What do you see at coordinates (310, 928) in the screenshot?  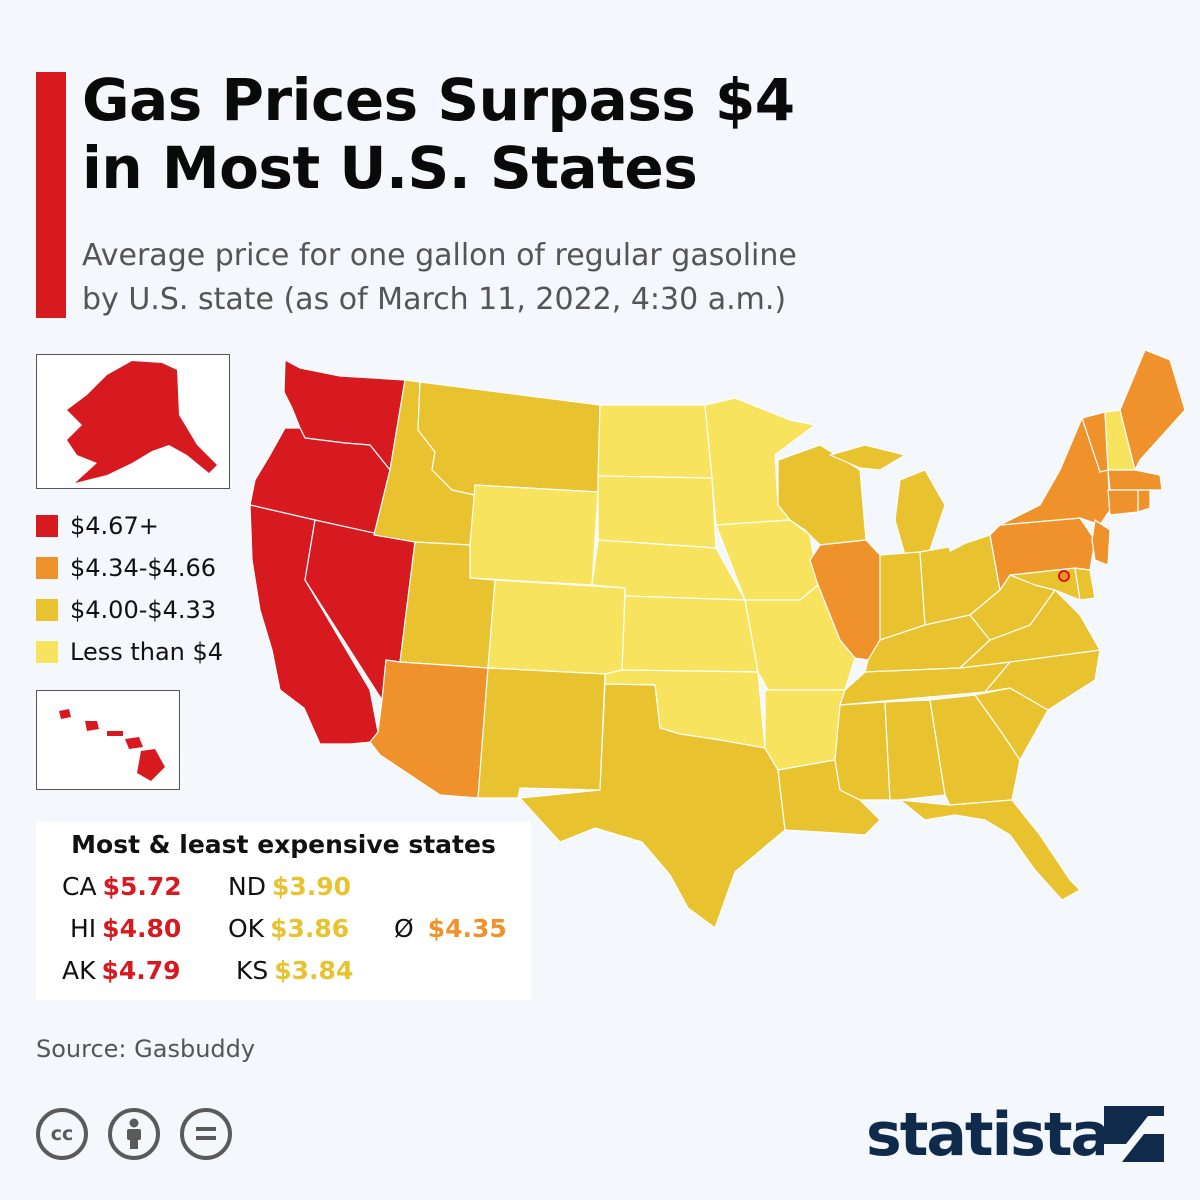 I see `price-value: $3.86` at bounding box center [310, 928].